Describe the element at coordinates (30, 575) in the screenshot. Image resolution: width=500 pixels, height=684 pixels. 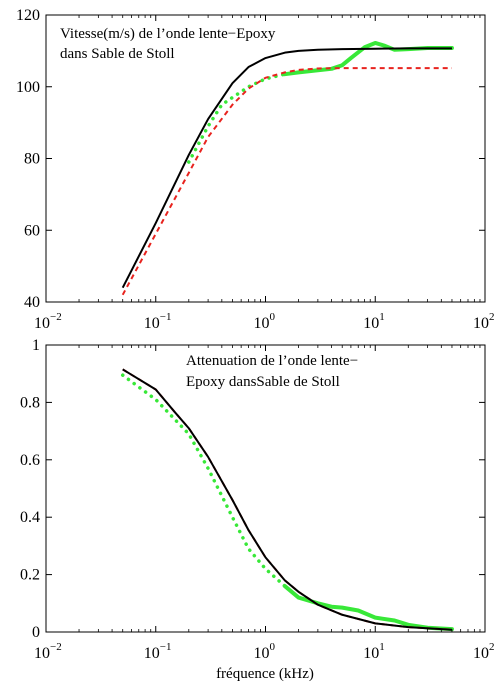
I see `y-tick-label: 0.2` at that location.